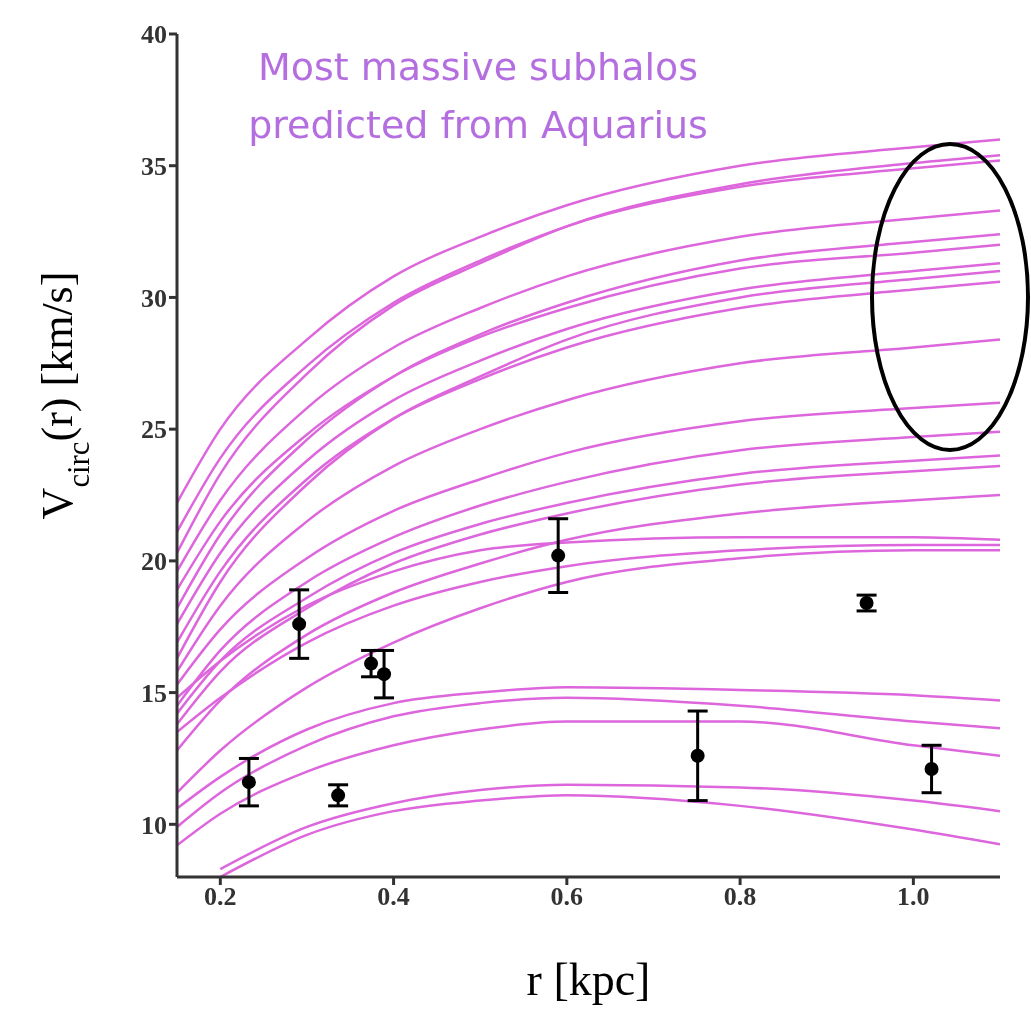 This screenshot has width=1031, height=1021. Describe the element at coordinates (154, 693) in the screenshot. I see `y-tick-label: 15` at that location.